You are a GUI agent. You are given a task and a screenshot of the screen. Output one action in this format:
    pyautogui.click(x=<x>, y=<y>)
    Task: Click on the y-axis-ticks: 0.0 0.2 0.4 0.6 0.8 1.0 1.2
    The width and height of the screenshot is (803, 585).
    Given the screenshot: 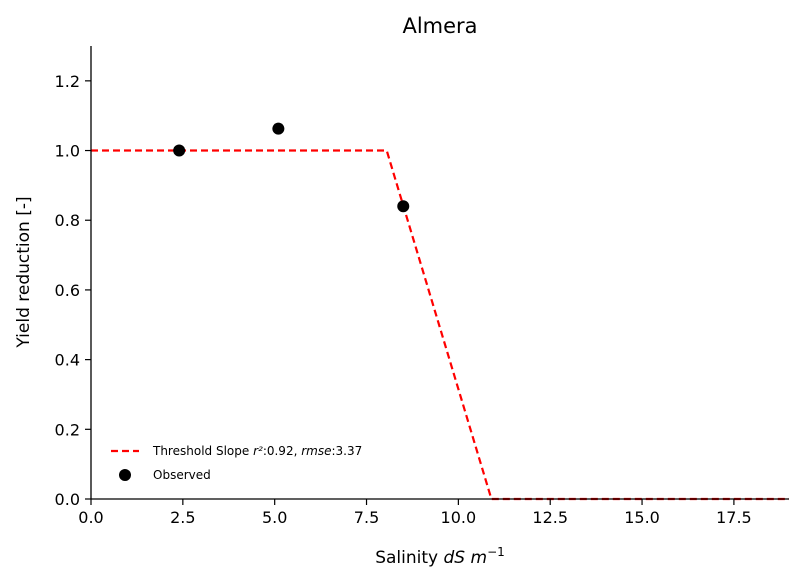 What is the action you would take?
    pyautogui.click(x=73, y=290)
    